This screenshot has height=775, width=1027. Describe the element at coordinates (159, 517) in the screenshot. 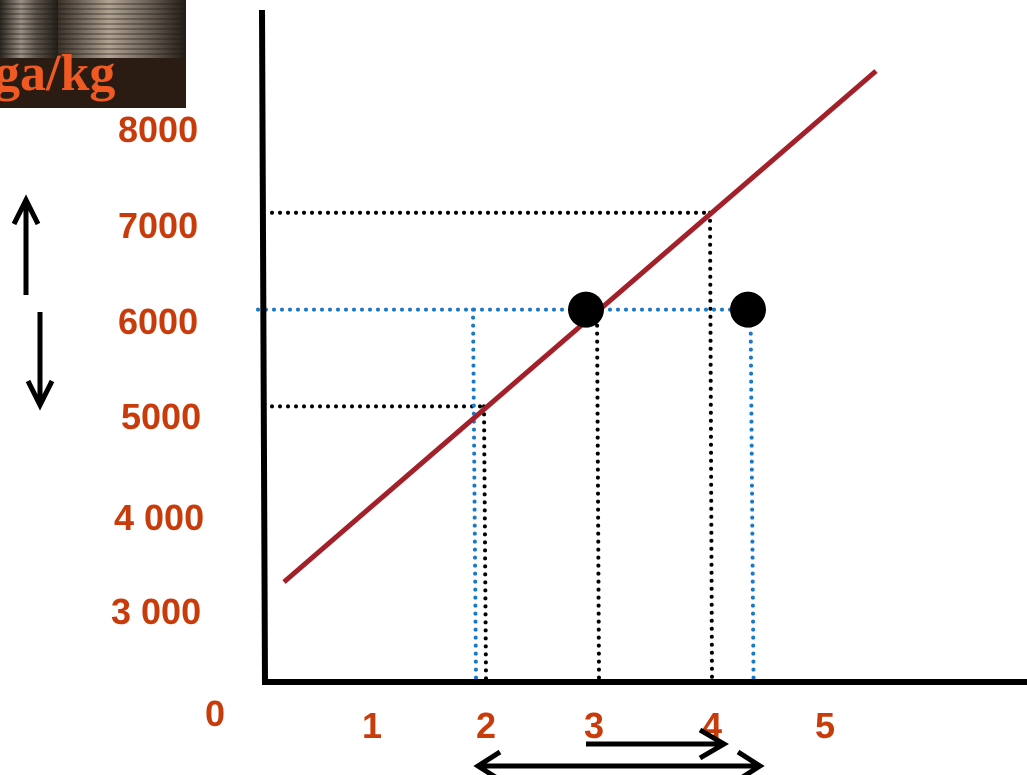

I see `y-tick-label: 4 000` at that location.